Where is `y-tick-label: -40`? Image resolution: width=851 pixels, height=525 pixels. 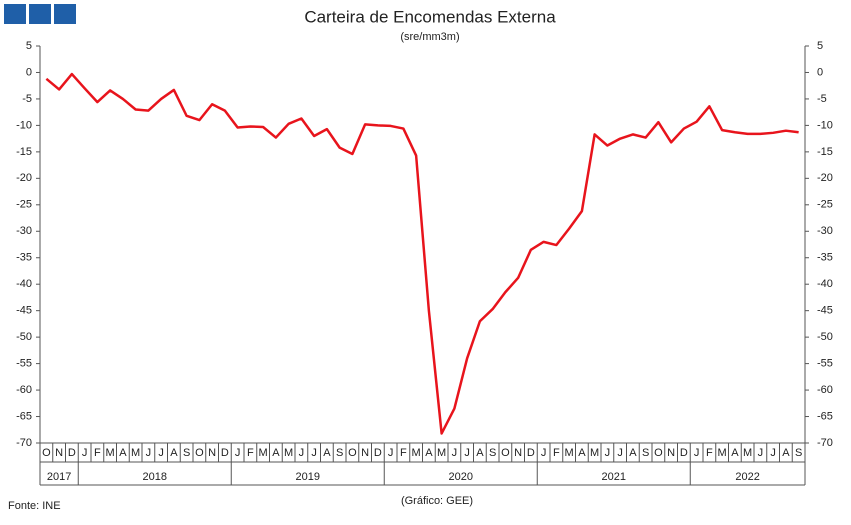 y-tick-label: -40 is located at coordinates (24, 284).